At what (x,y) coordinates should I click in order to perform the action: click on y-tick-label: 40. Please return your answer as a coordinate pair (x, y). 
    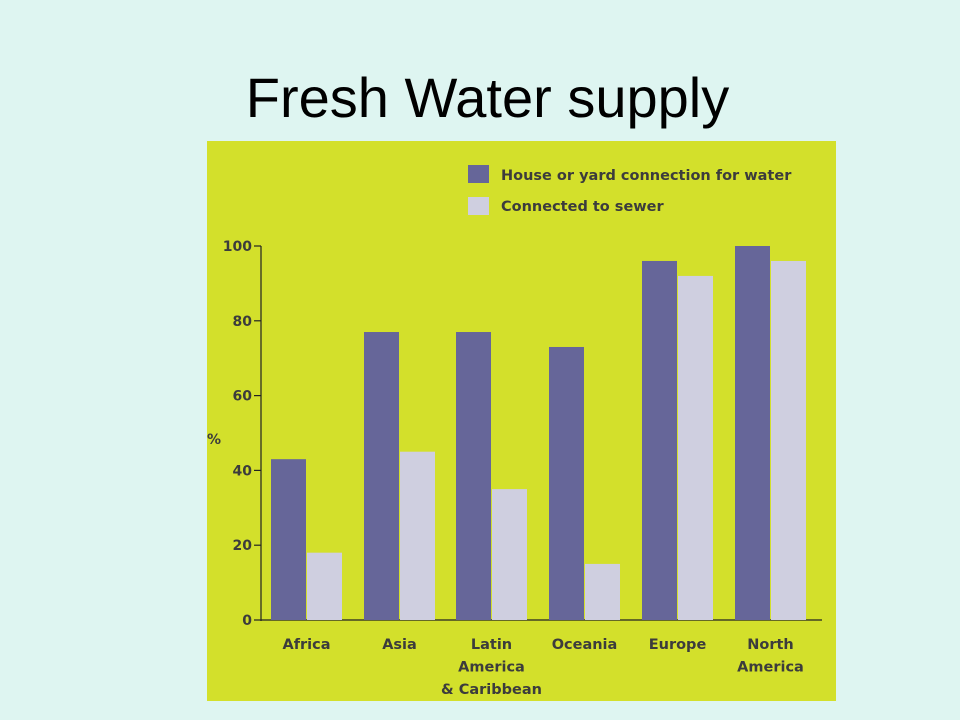
    Looking at the image, I should click on (243, 471).